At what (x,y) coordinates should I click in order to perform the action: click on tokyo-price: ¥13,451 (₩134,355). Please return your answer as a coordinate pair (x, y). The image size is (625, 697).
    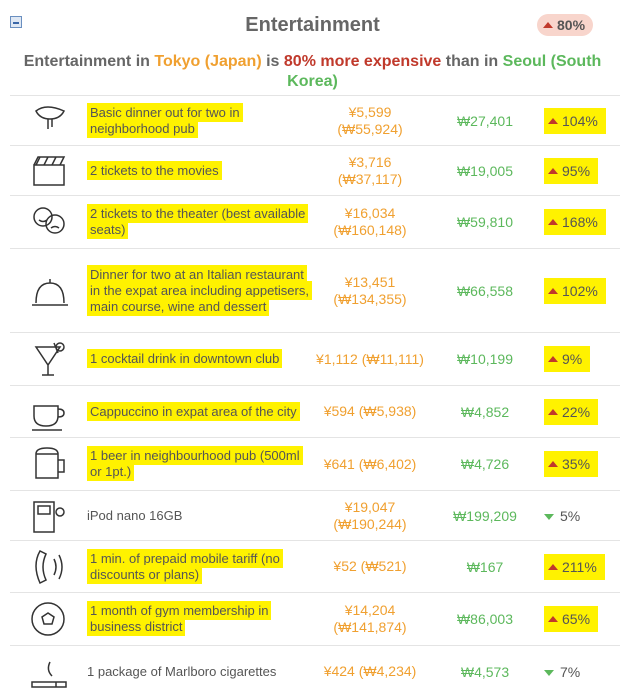
    Looking at the image, I should click on (370, 291).